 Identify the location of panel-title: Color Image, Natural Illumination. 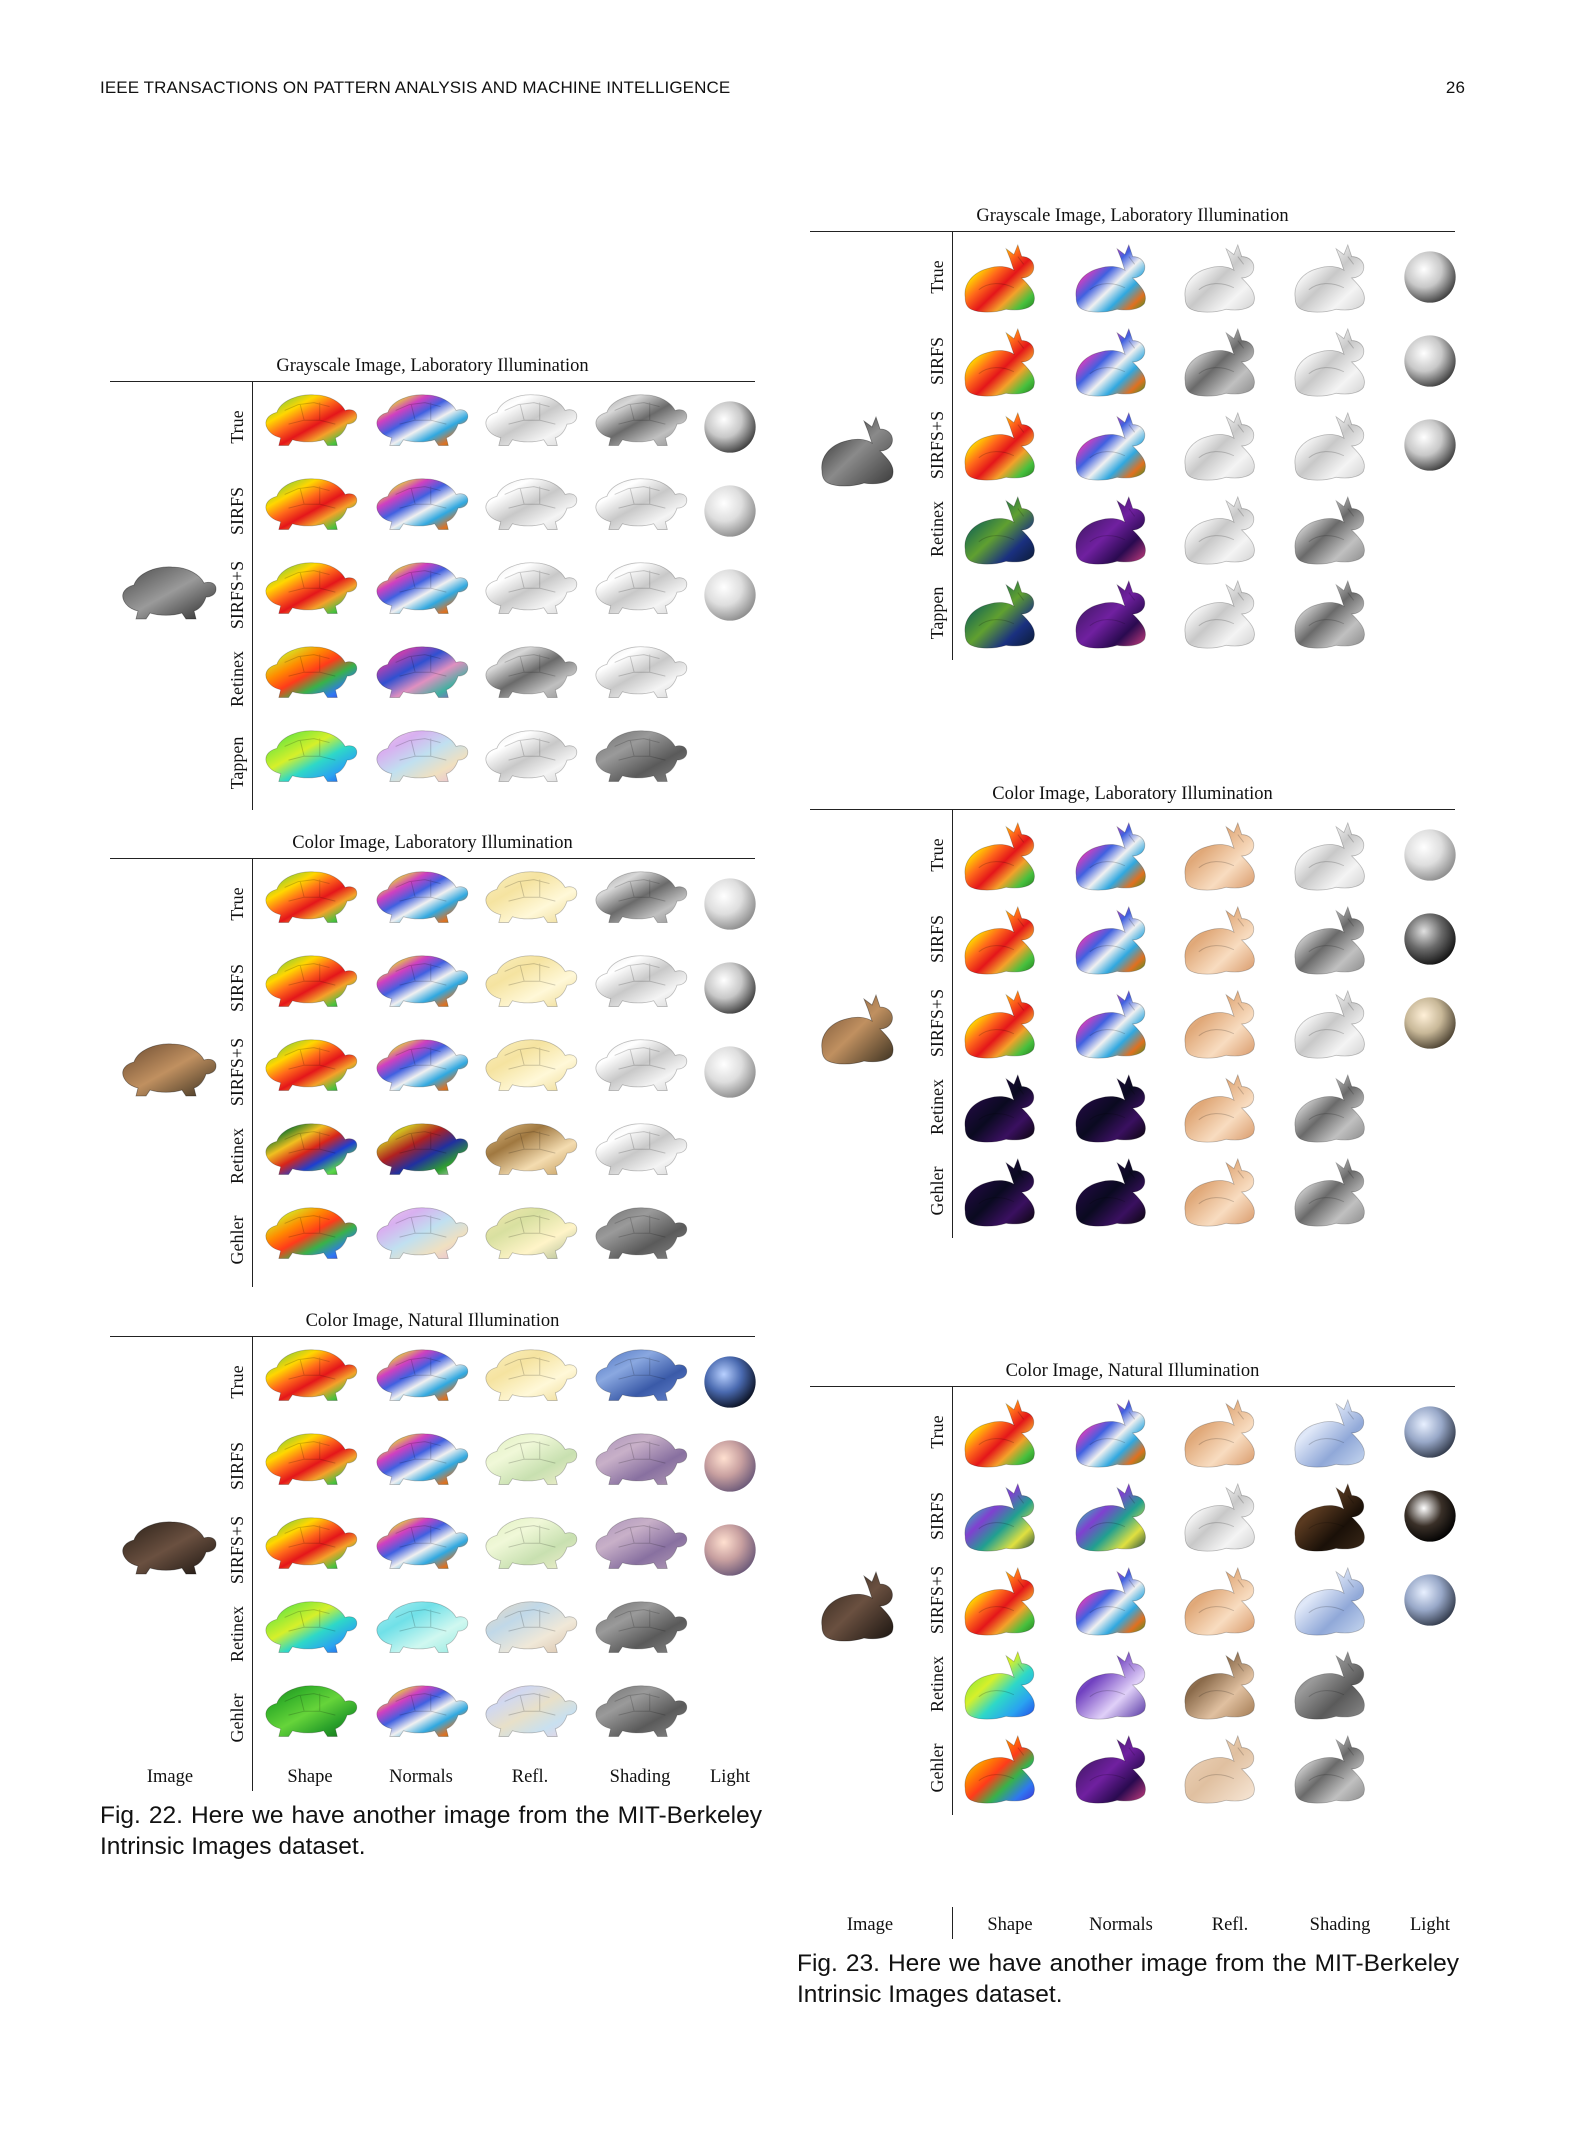
(432, 1321).